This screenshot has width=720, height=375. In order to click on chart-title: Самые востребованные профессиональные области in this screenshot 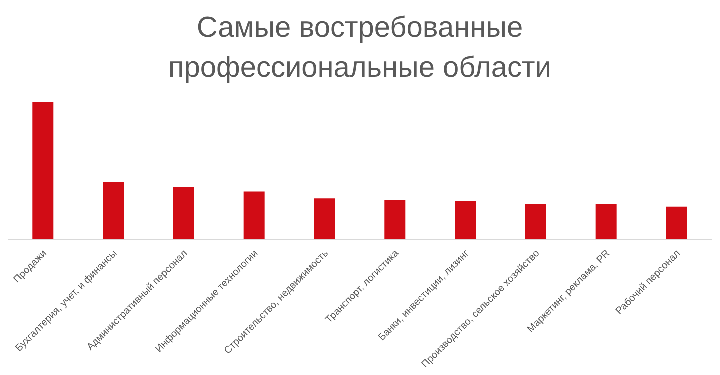, I will do `click(360, 48)`.